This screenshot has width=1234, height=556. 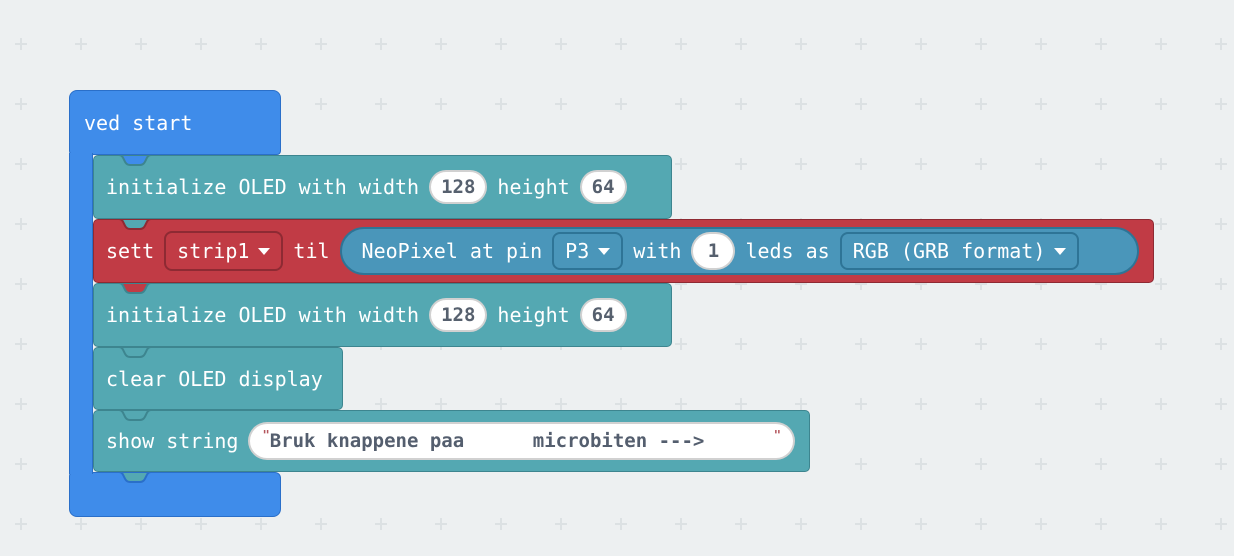 I want to click on initialize-oled-block-2: initialize OLED with width 128 height 64, so click(x=382, y=315).